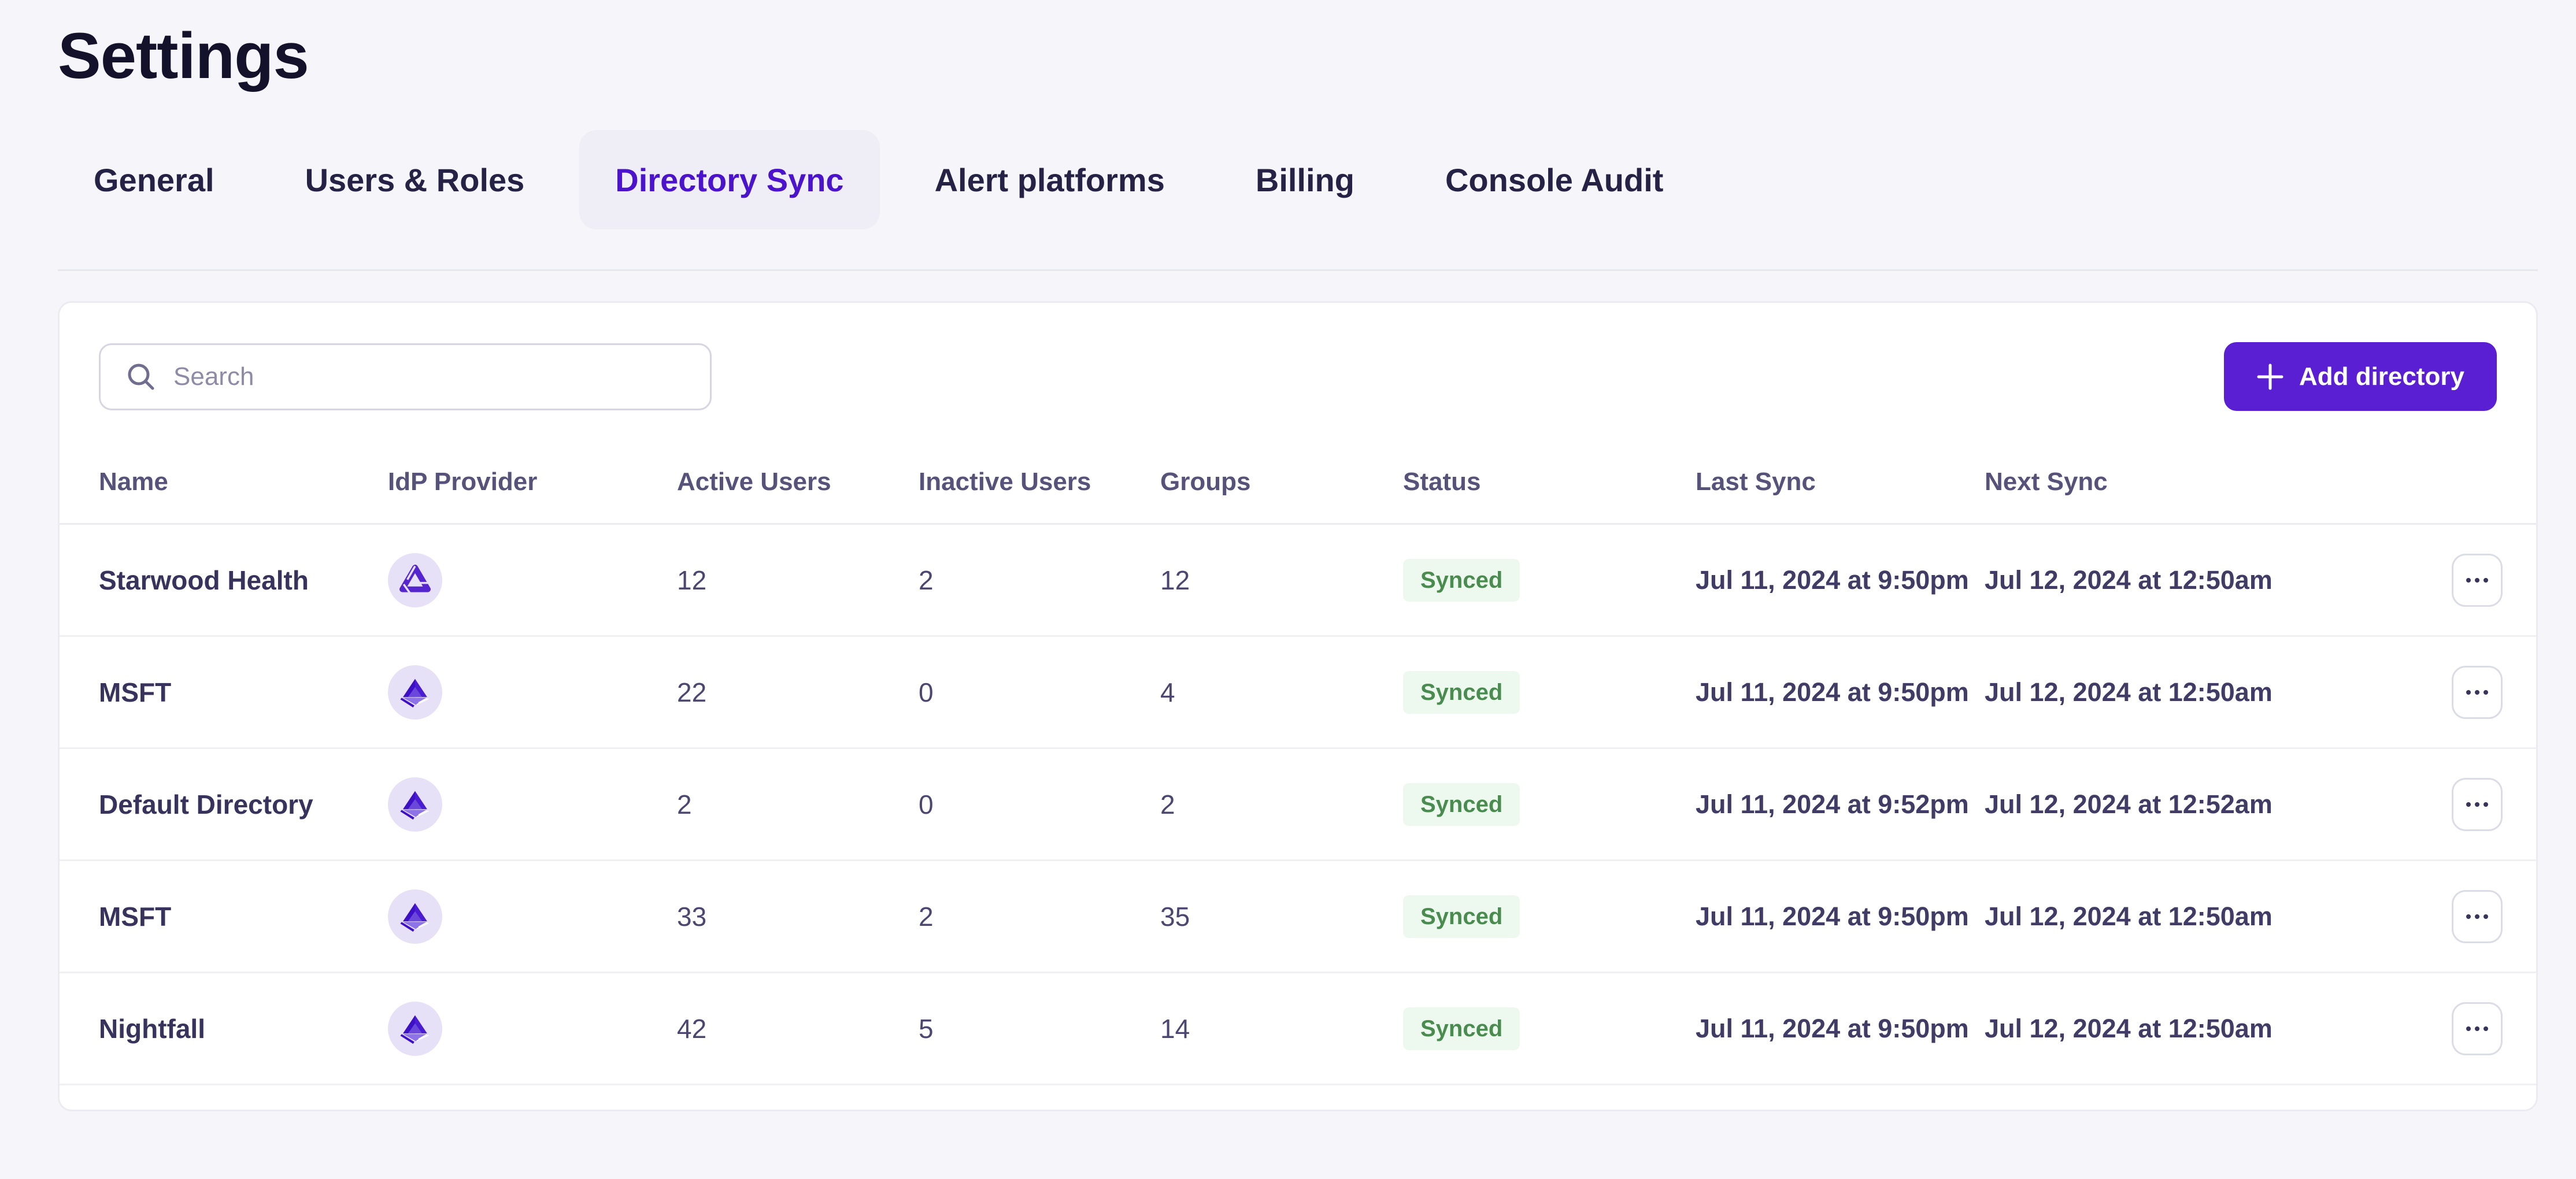  What do you see at coordinates (927, 1028) in the screenshot?
I see `inactive-users-value: 5` at bounding box center [927, 1028].